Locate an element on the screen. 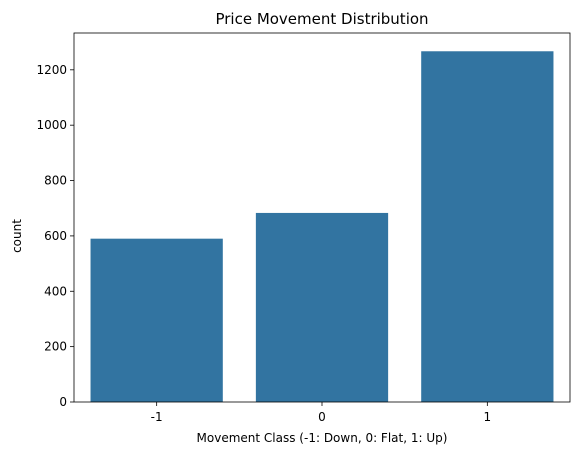  y-axis-label: count is located at coordinates (17, 236).